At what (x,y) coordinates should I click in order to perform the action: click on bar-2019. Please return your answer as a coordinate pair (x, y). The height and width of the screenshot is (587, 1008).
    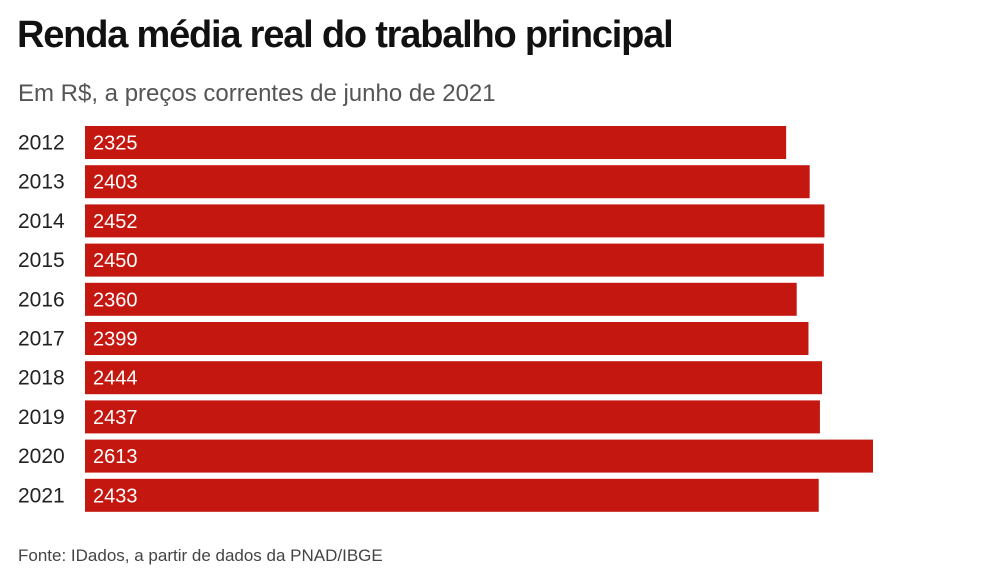
    Looking at the image, I should click on (452, 417).